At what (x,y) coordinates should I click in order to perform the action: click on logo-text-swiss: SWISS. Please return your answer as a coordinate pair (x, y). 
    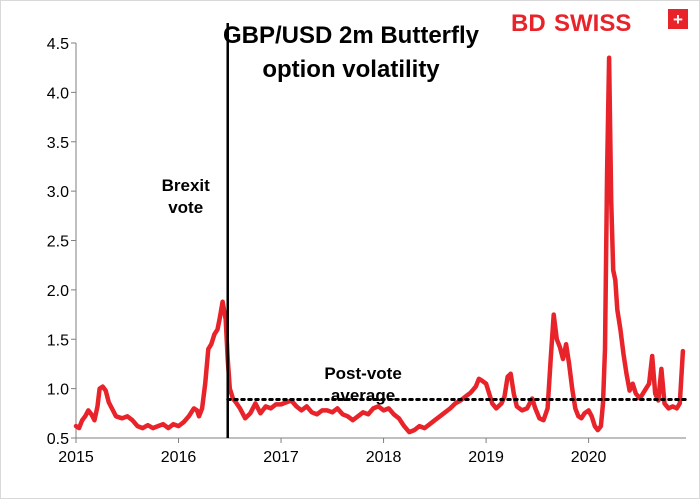
    Looking at the image, I should click on (592, 23).